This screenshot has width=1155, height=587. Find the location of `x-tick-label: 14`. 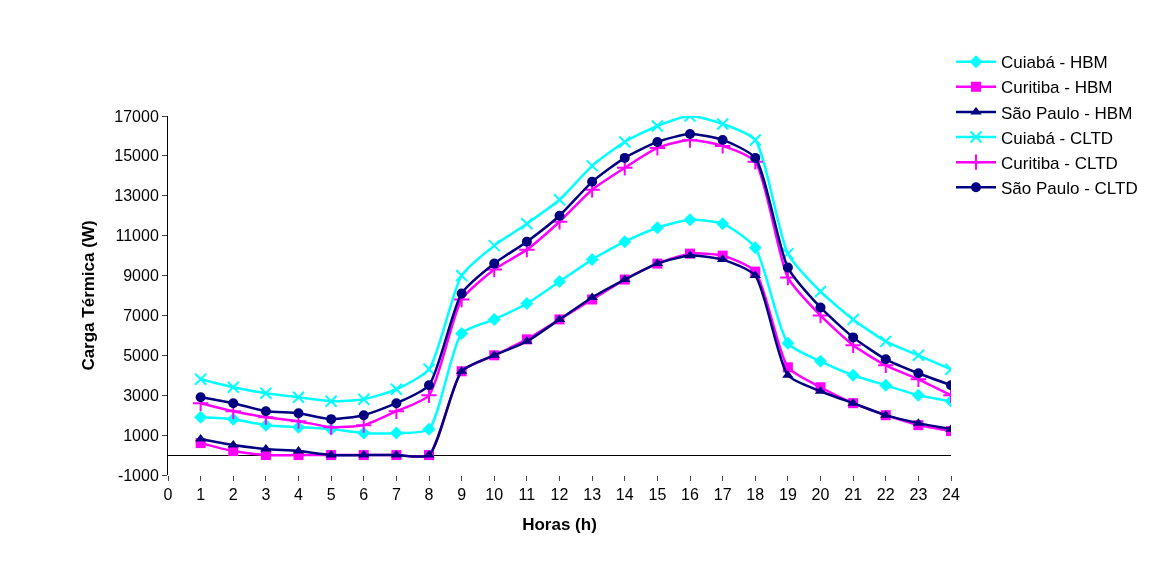

x-tick-label: 14 is located at coordinates (624, 495).